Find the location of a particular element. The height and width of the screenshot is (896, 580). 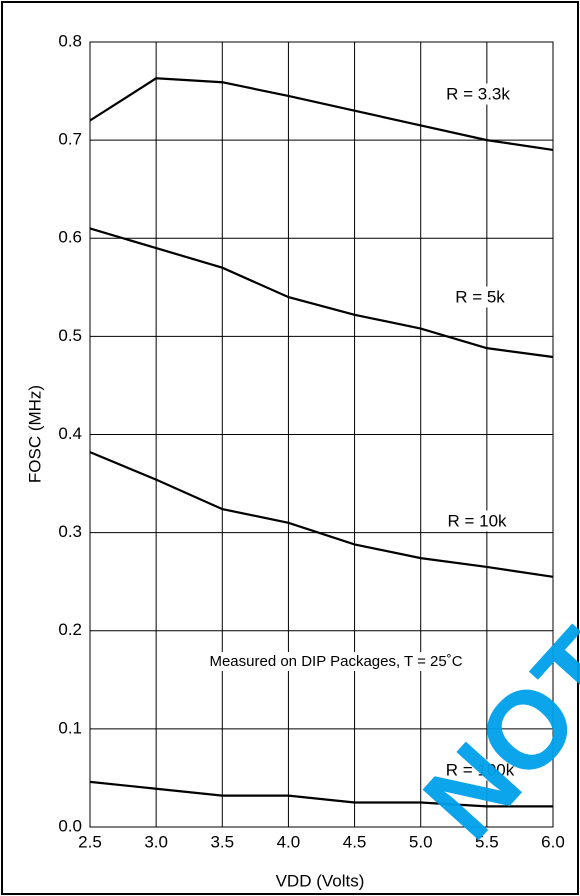

series-label-group: R = 3.3k is located at coordinates (478, 94).